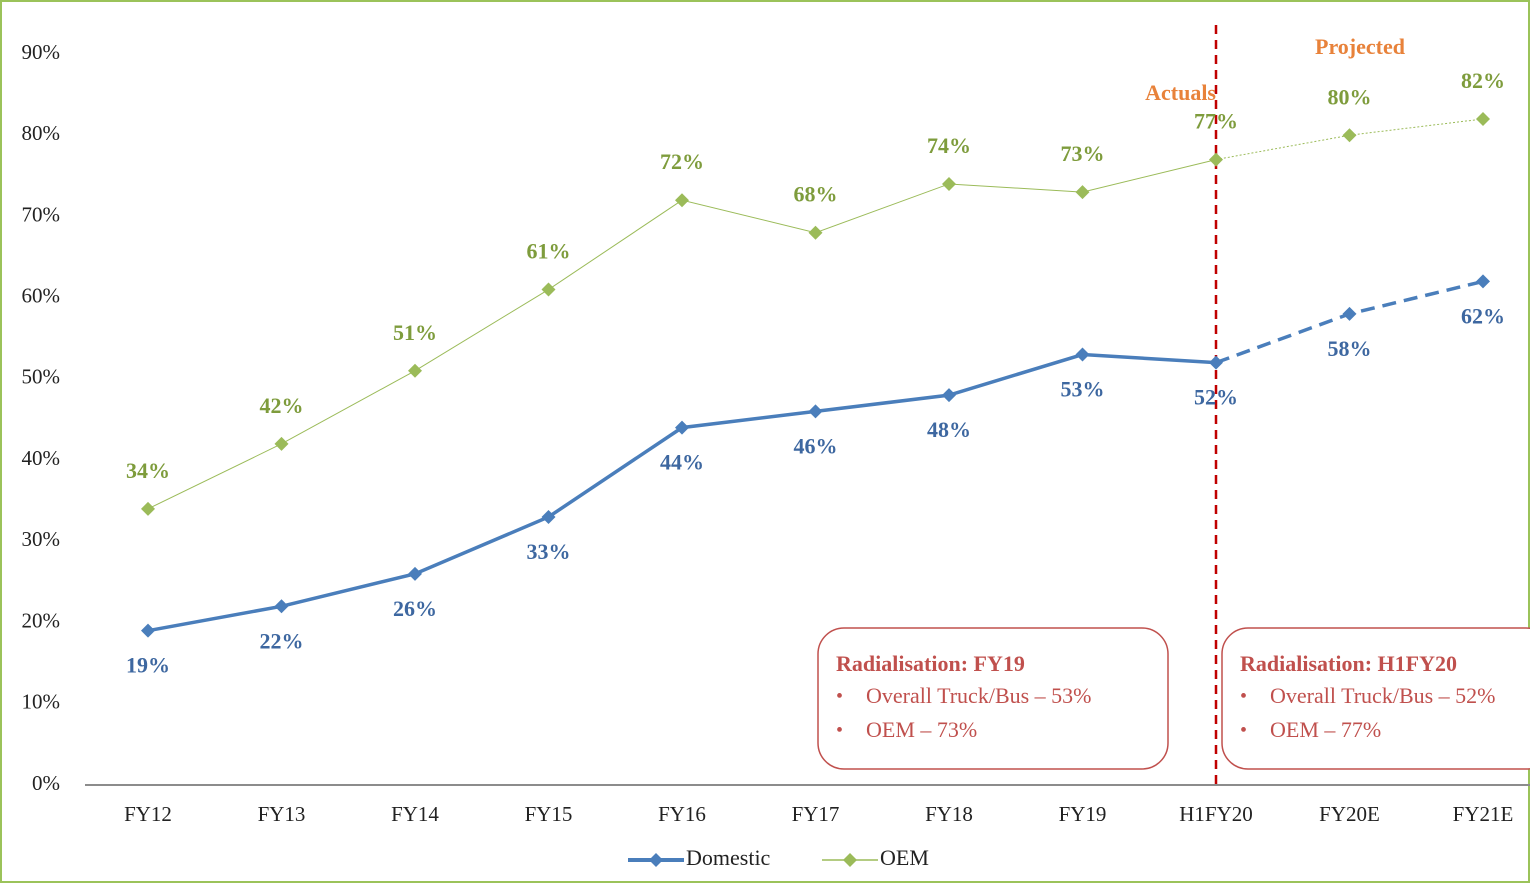 The image size is (1530, 883). I want to click on data-label: 62%, so click(1483, 315).